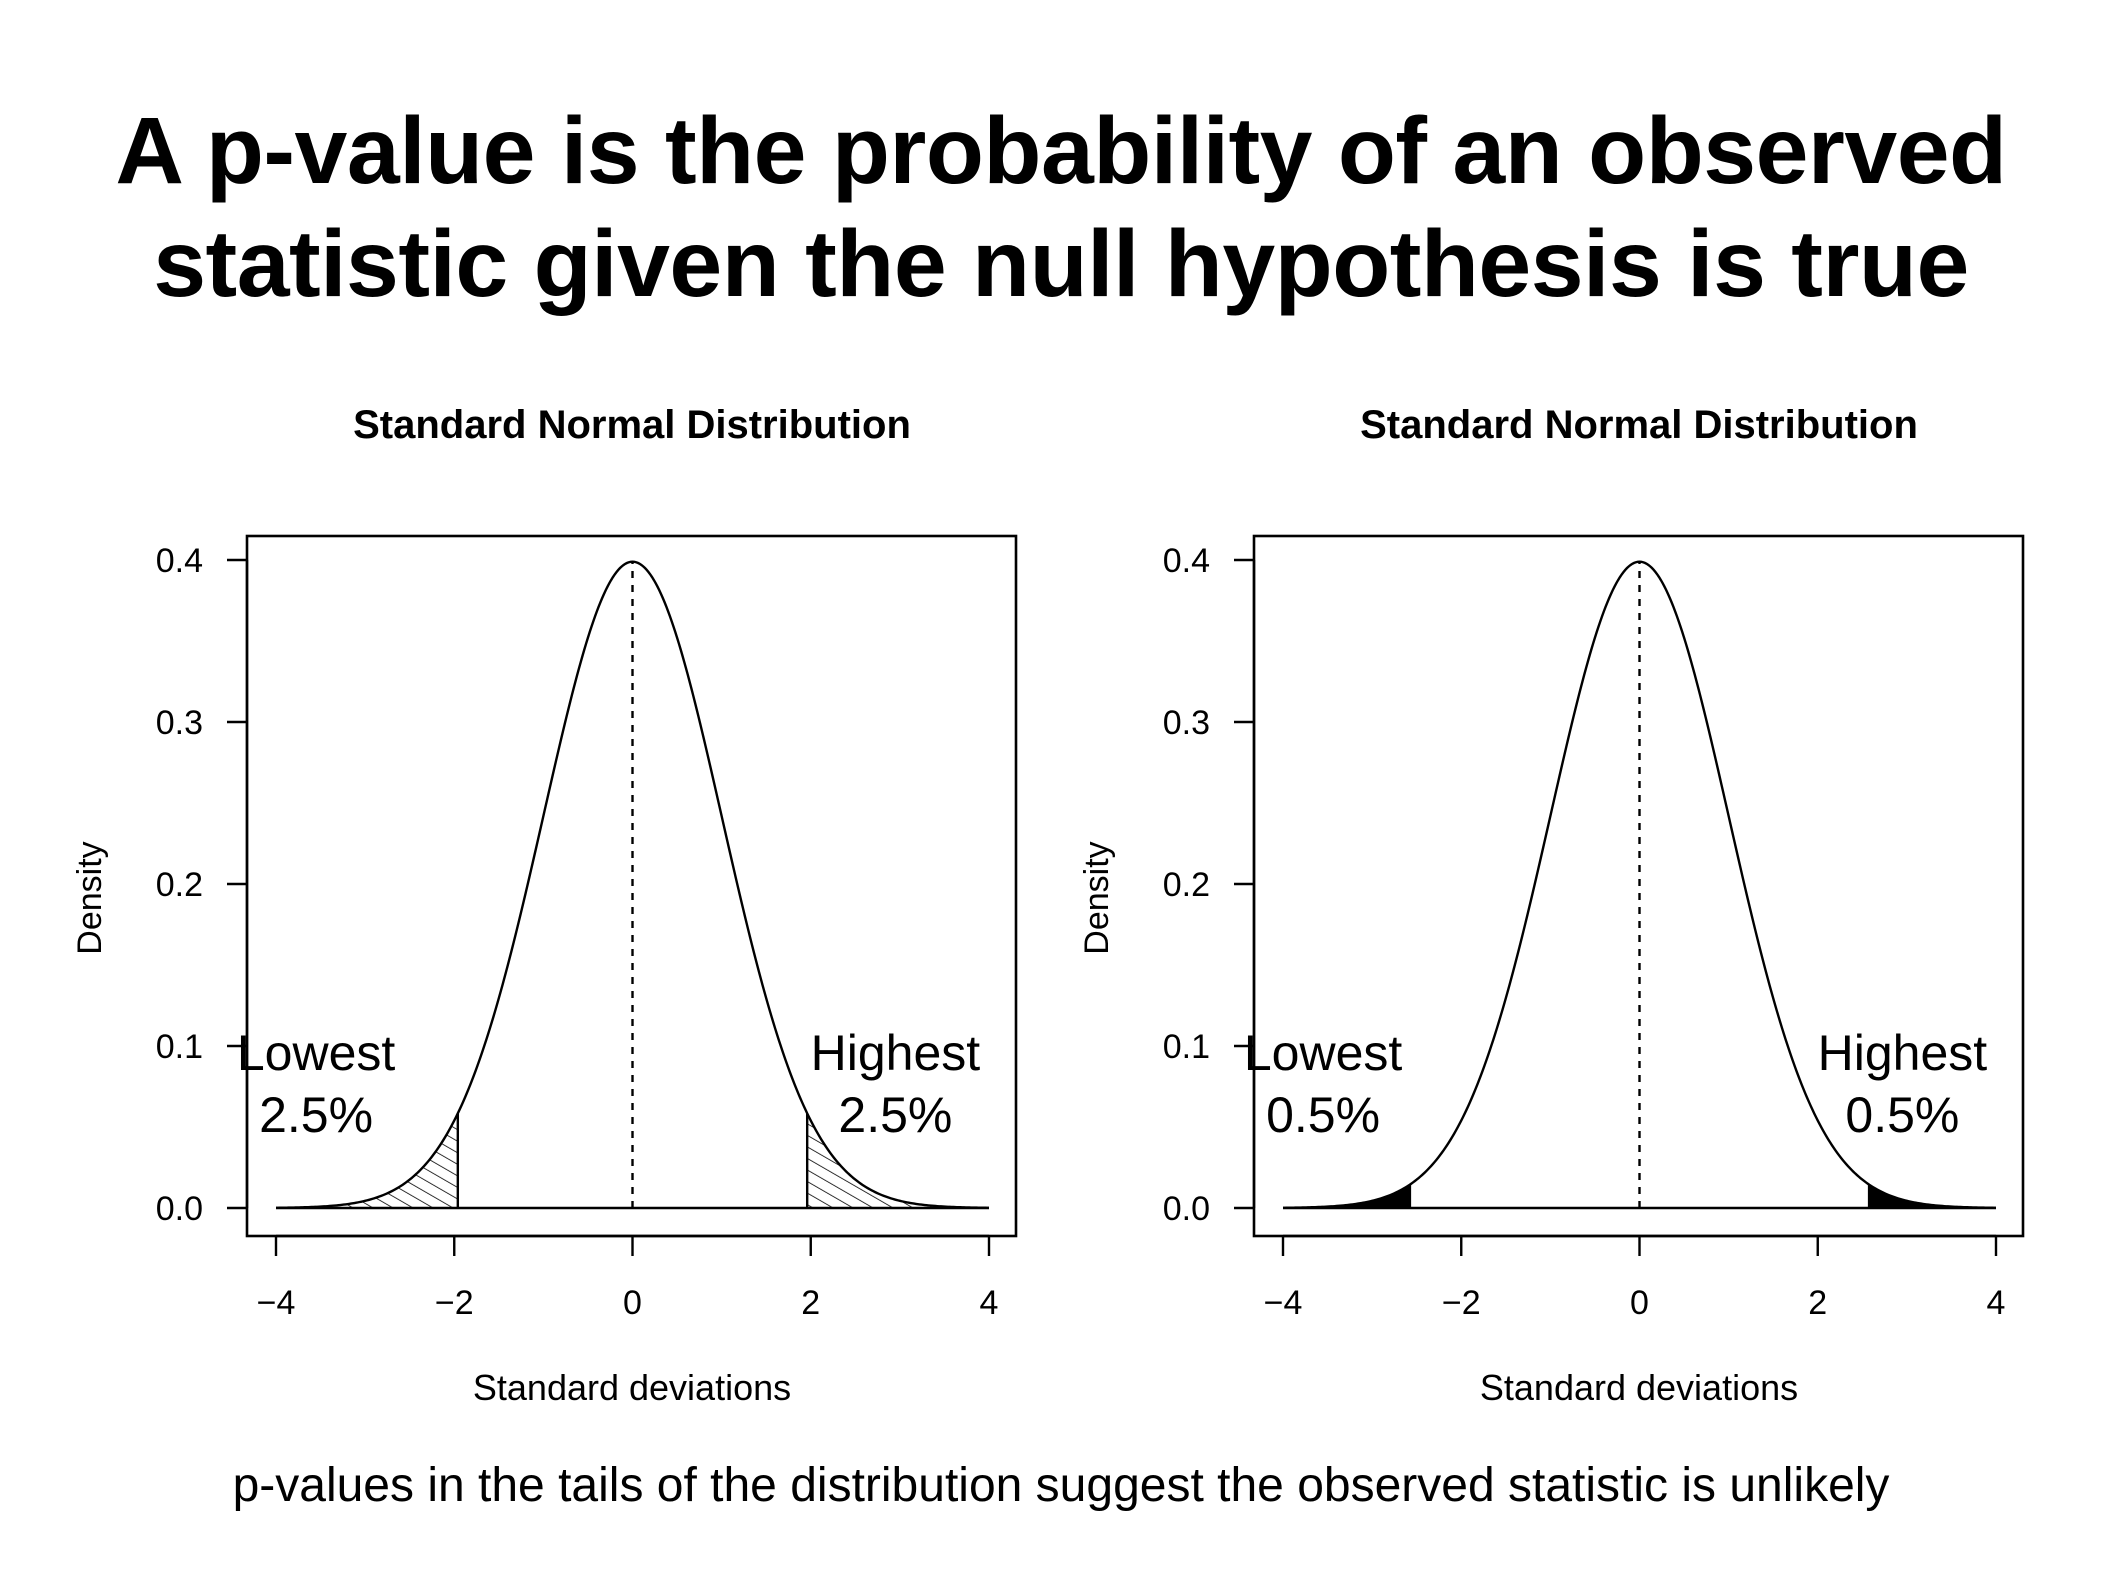 This screenshot has height=1578, width=2122. Describe the element at coordinates (1902, 1115) in the screenshot. I see `chart-2-annotation-right-percent: 0.5%` at that location.